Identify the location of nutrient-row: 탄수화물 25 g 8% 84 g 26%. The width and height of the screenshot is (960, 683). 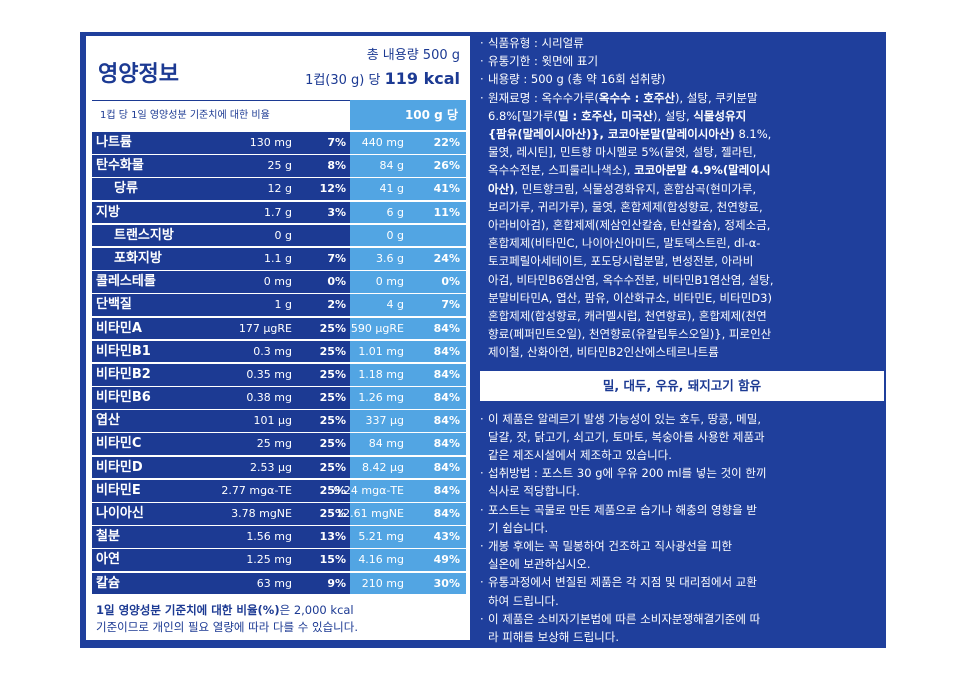
(279, 166).